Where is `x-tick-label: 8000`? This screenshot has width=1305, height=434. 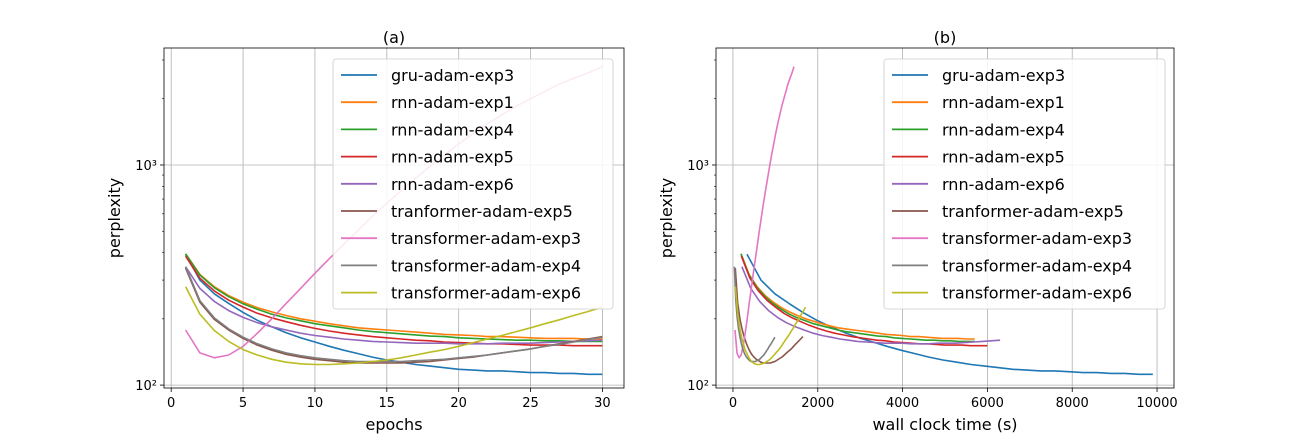 x-tick-label: 8000 is located at coordinates (1072, 403).